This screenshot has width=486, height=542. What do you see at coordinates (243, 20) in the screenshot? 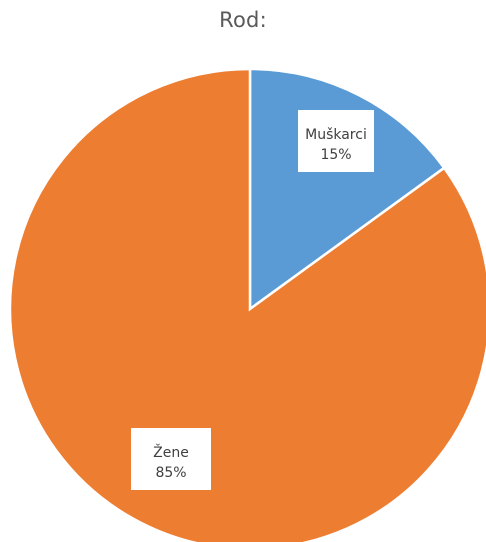
I see `chart-title: Rod:` at bounding box center [243, 20].